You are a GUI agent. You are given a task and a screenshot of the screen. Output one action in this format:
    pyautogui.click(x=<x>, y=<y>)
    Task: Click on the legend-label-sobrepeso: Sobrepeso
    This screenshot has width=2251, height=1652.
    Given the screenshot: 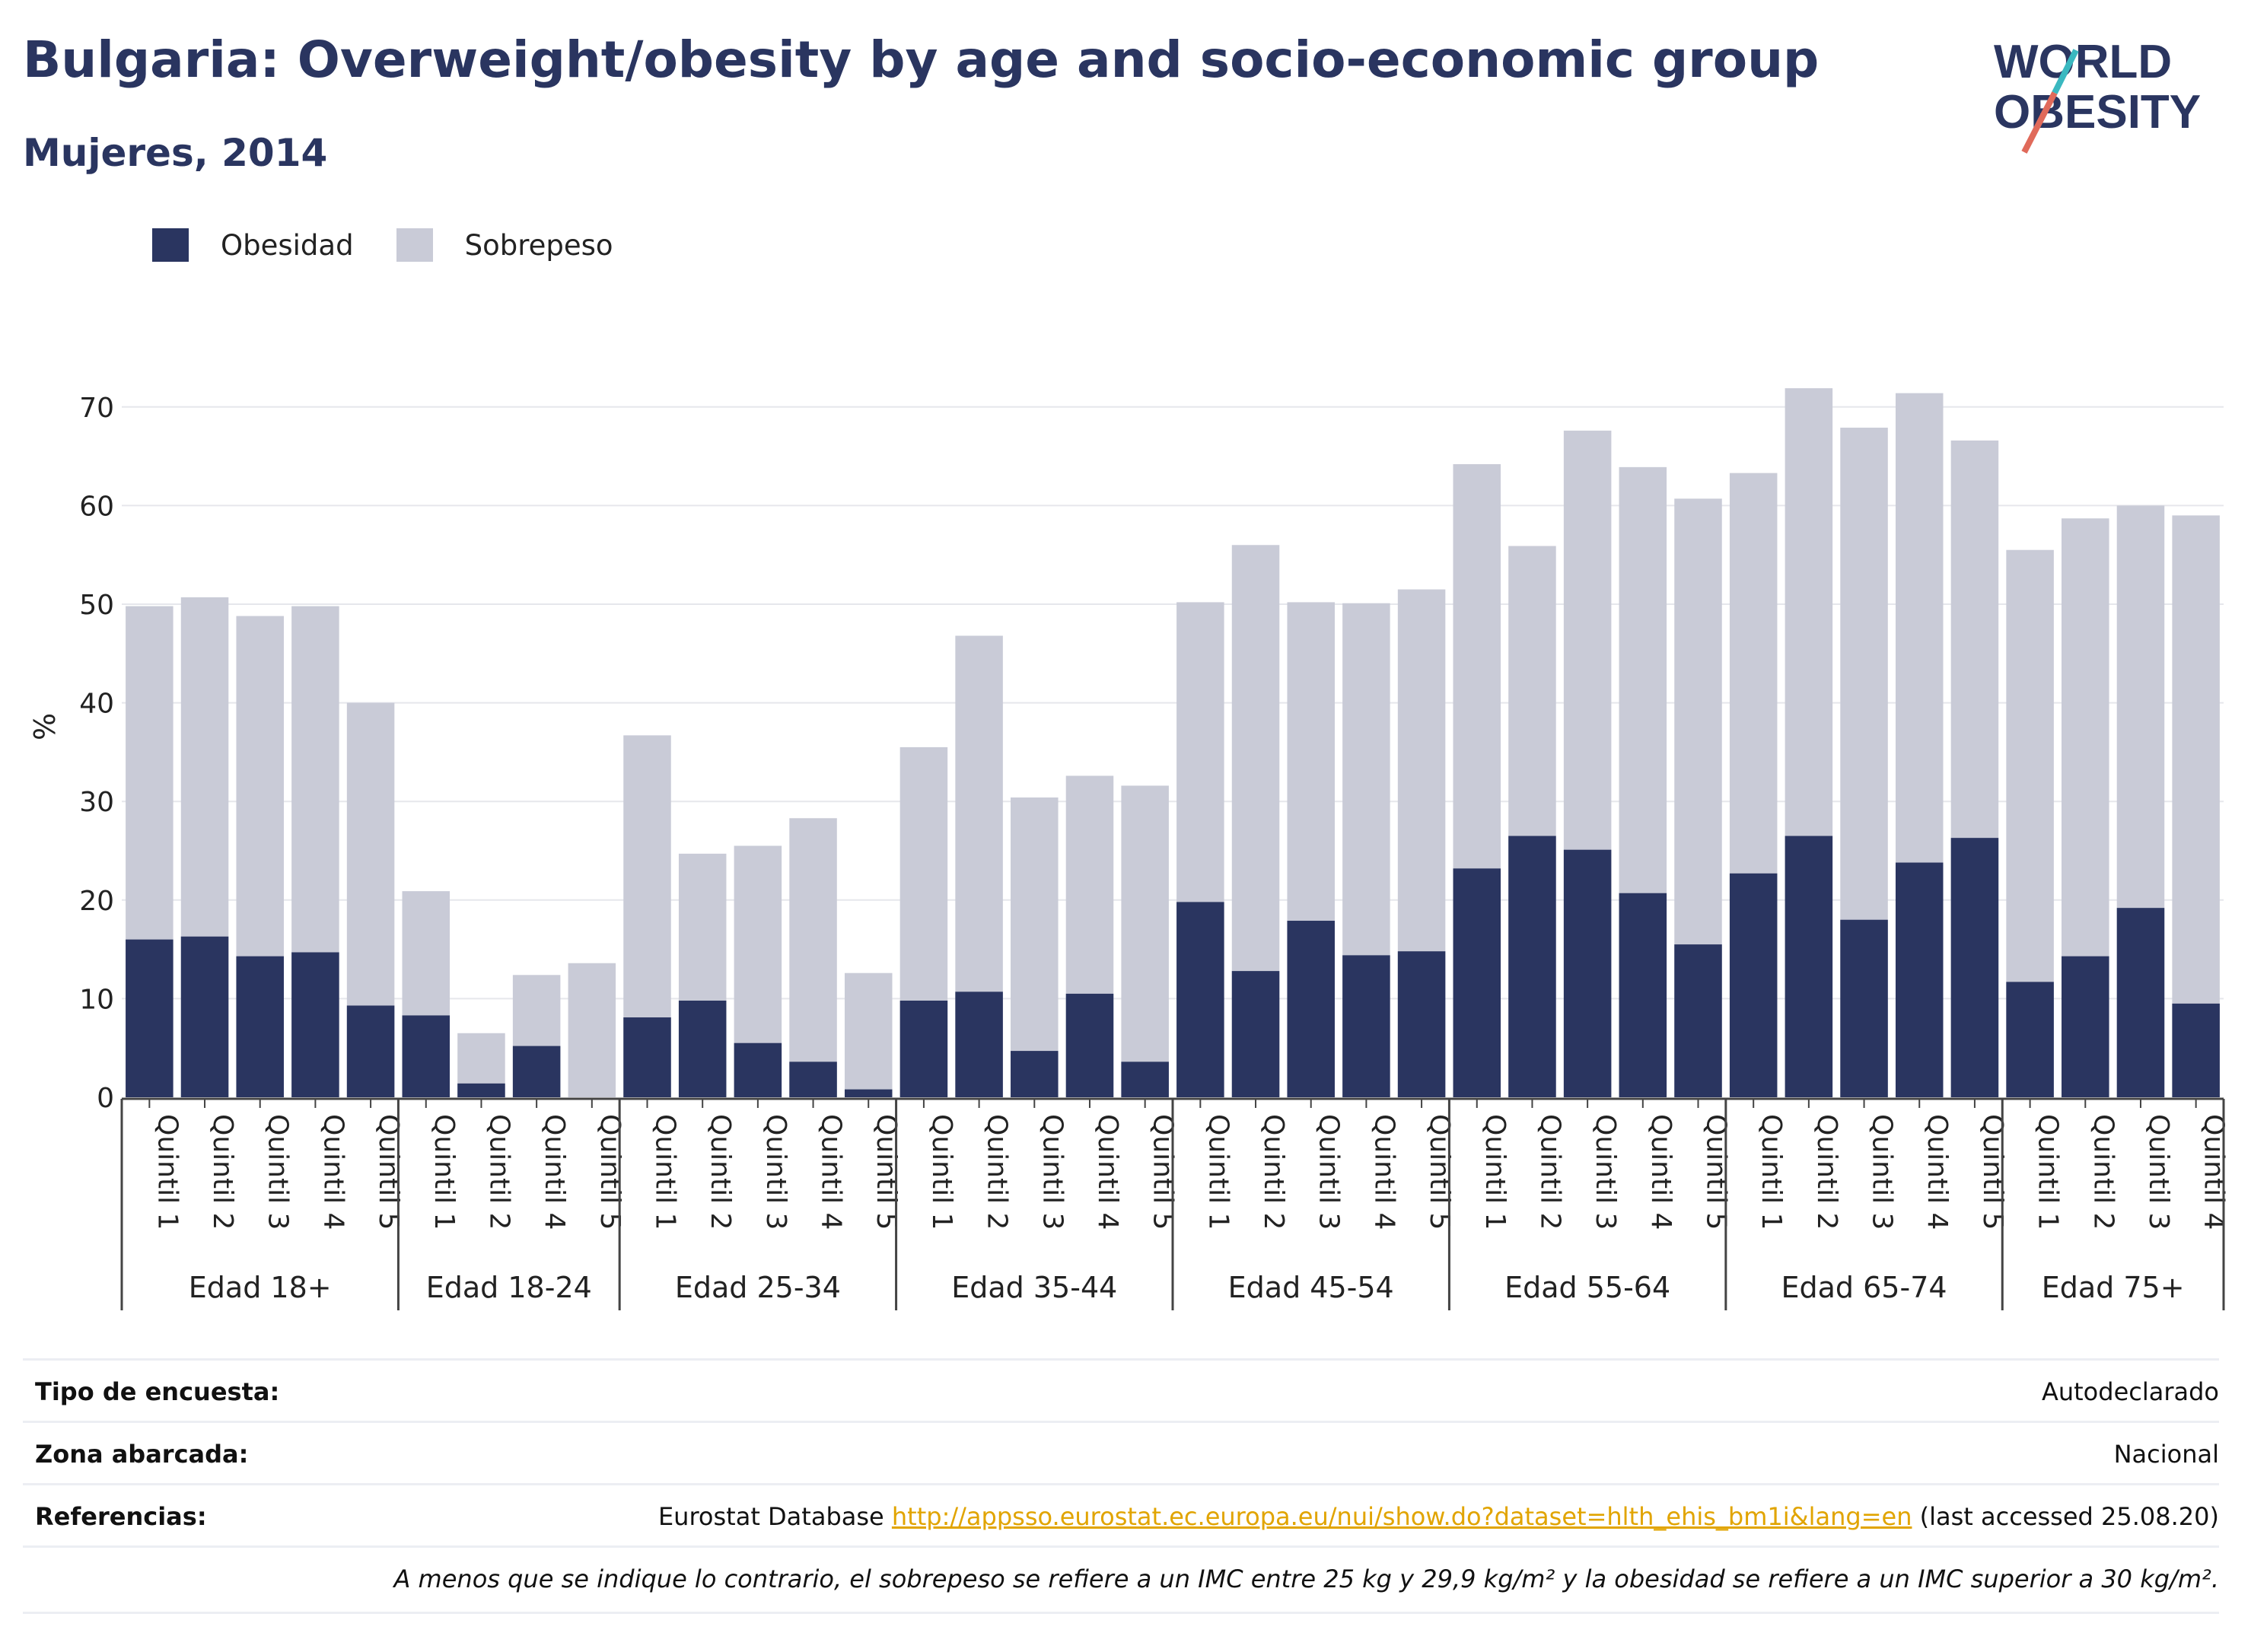 What is the action you would take?
    pyautogui.click(x=538, y=245)
    